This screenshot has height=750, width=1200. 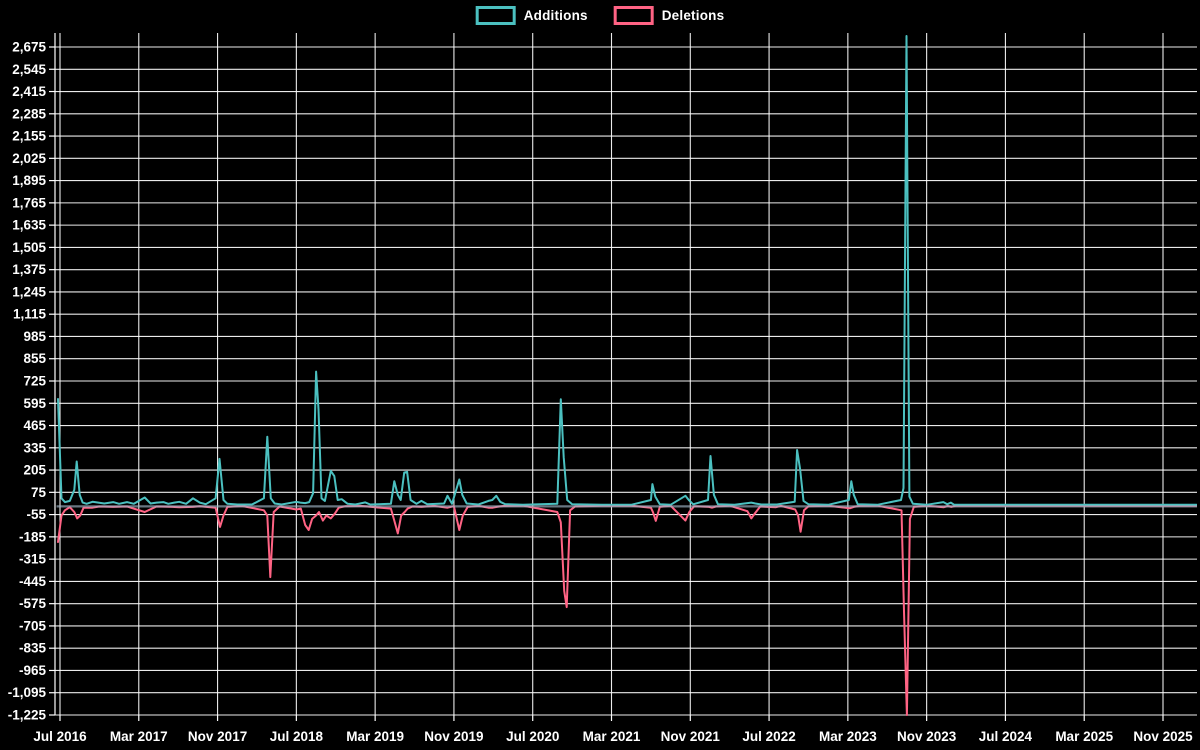 What do you see at coordinates (217, 736) in the screenshot?
I see `x-tick-label: Nov 2017` at bounding box center [217, 736].